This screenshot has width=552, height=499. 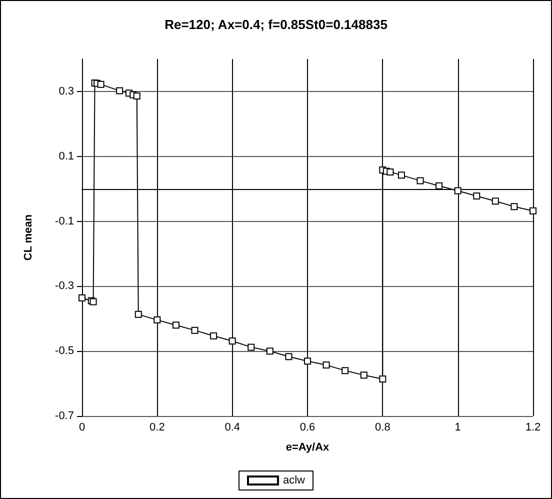 What do you see at coordinates (64, 221) in the screenshot?
I see `y-tick-label: -0.1` at bounding box center [64, 221].